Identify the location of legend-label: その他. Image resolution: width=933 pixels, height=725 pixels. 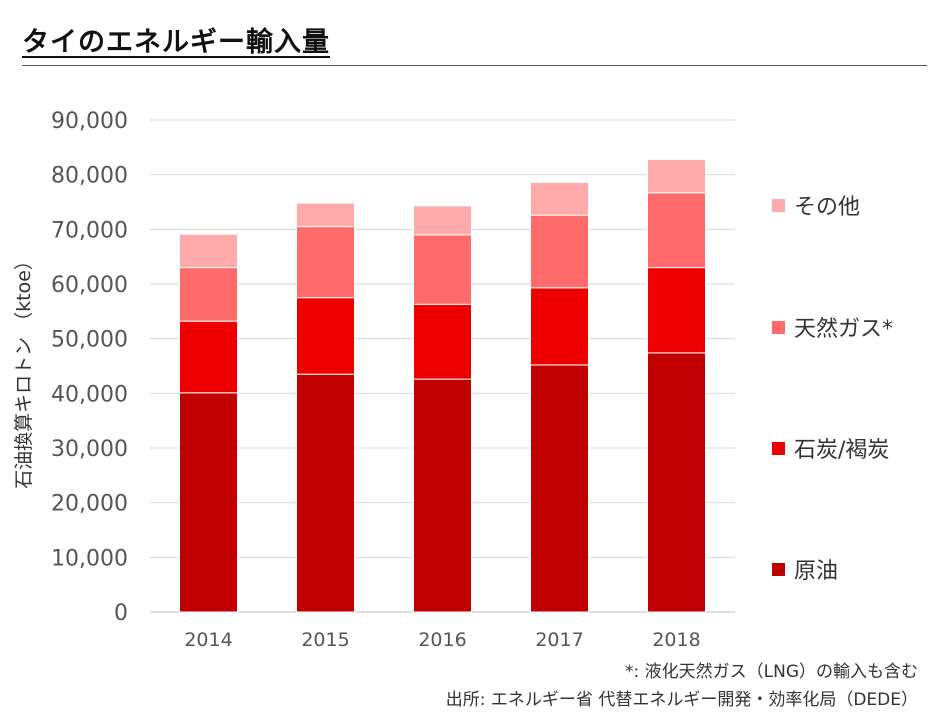
(827, 207).